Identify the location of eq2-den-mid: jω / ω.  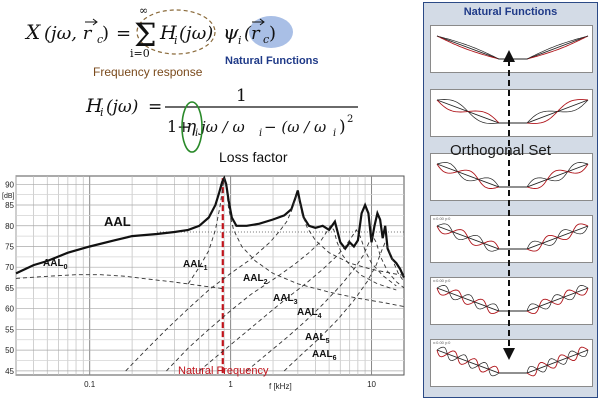
(221, 127).